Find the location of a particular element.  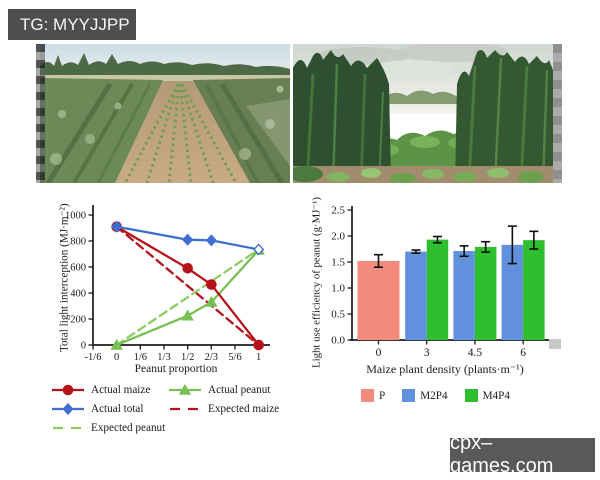

legend-label: Actual total is located at coordinates (117, 409).